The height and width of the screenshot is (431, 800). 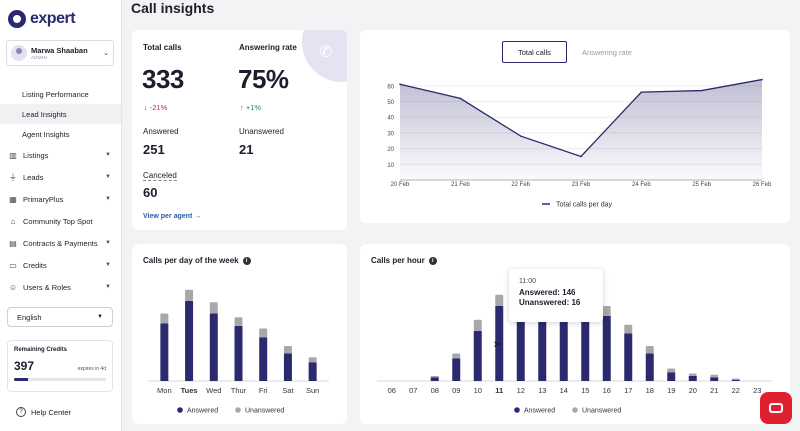 What do you see at coordinates (714, 390) in the screenshot?
I see `x-tick-label: 21` at bounding box center [714, 390].